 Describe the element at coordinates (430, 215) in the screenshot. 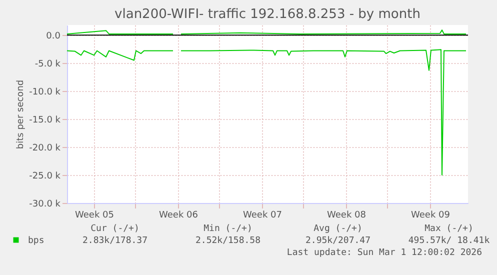

I see `x-tick-label: Week 09` at that location.